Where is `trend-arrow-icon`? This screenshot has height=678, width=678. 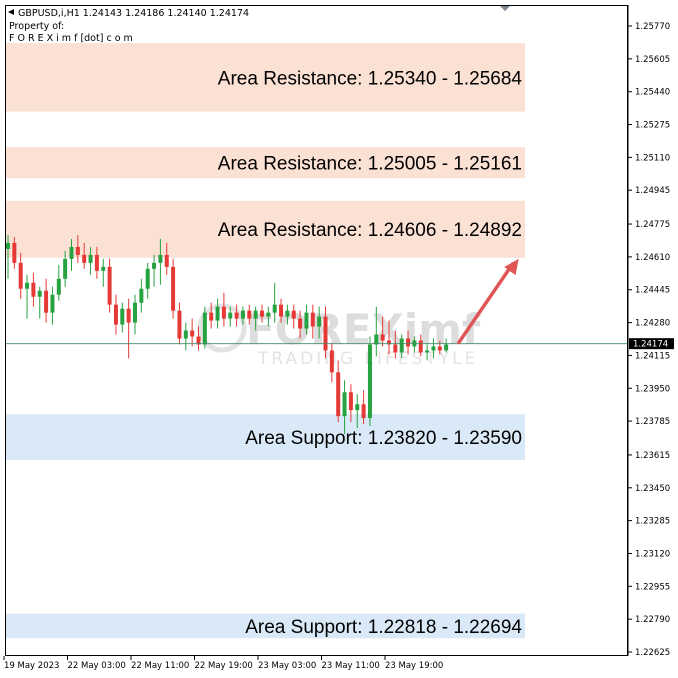 trend-arrow-icon is located at coordinates (488, 301).